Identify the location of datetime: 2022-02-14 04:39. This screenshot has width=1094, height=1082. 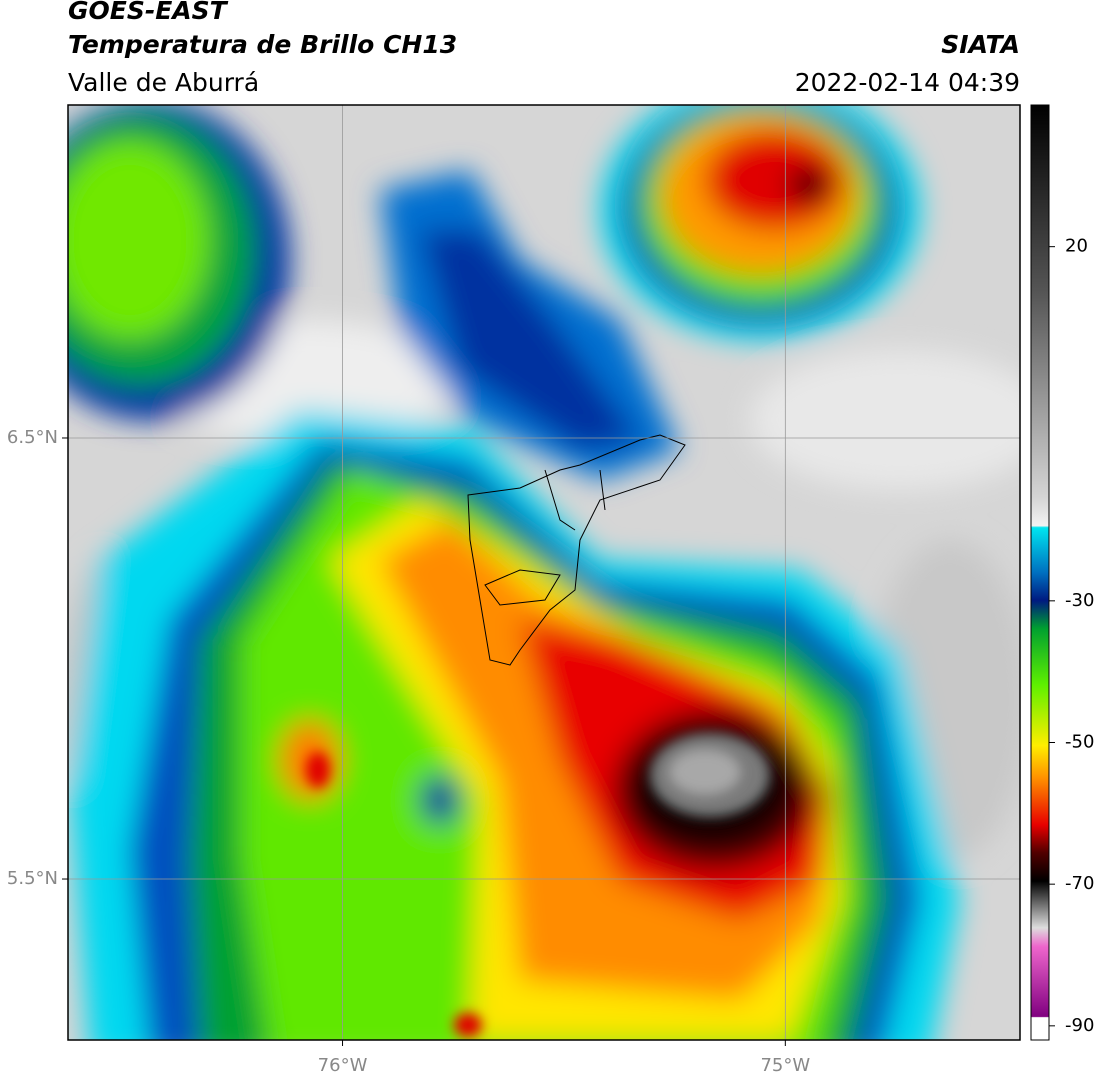
(907, 82).